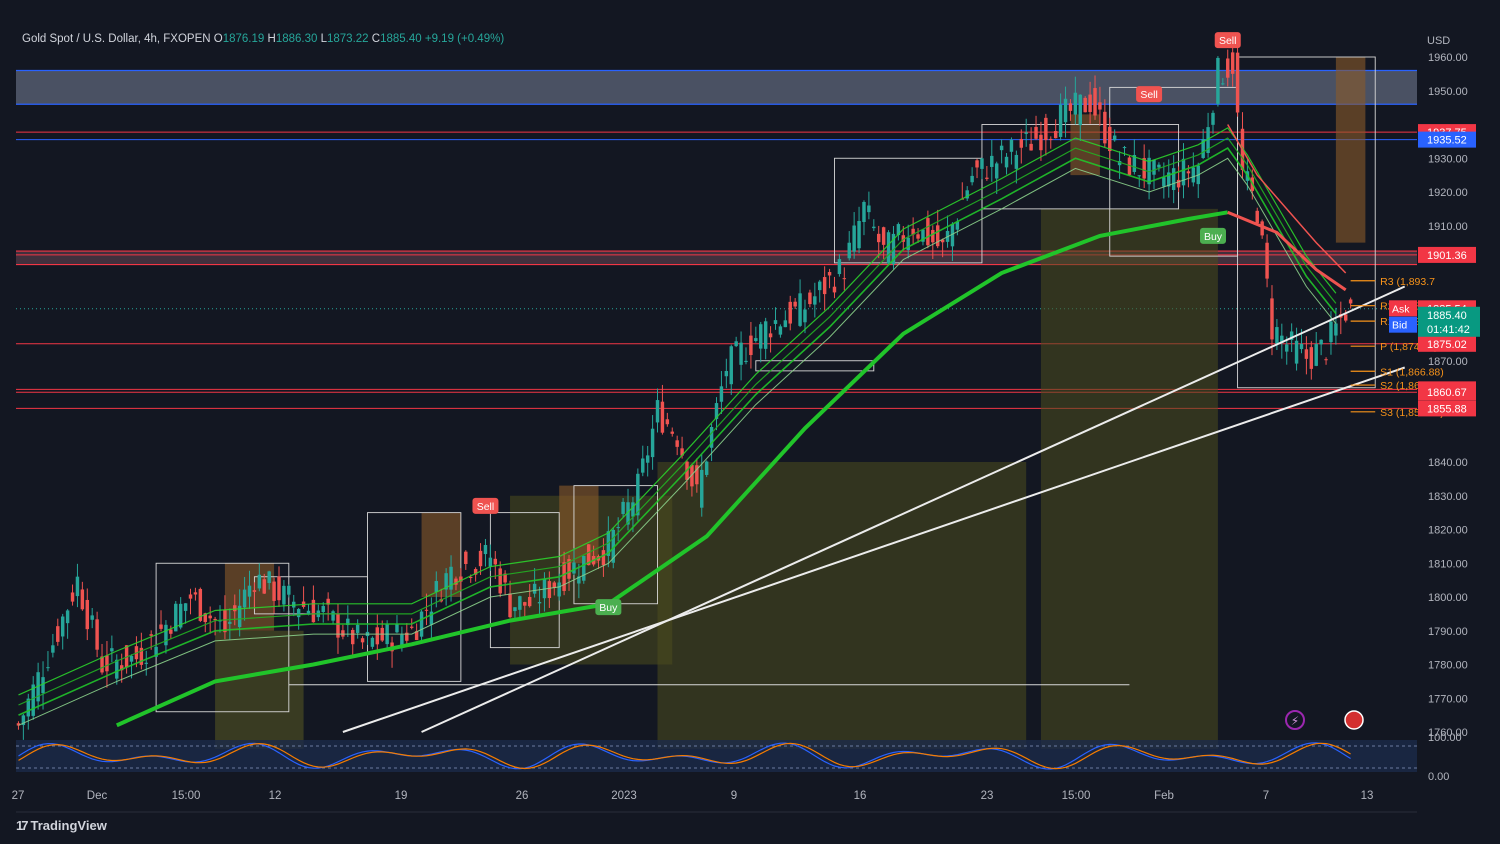 The height and width of the screenshot is (844, 1500). Describe the element at coordinates (271, 39) in the screenshot. I see `high-label: H` at that location.